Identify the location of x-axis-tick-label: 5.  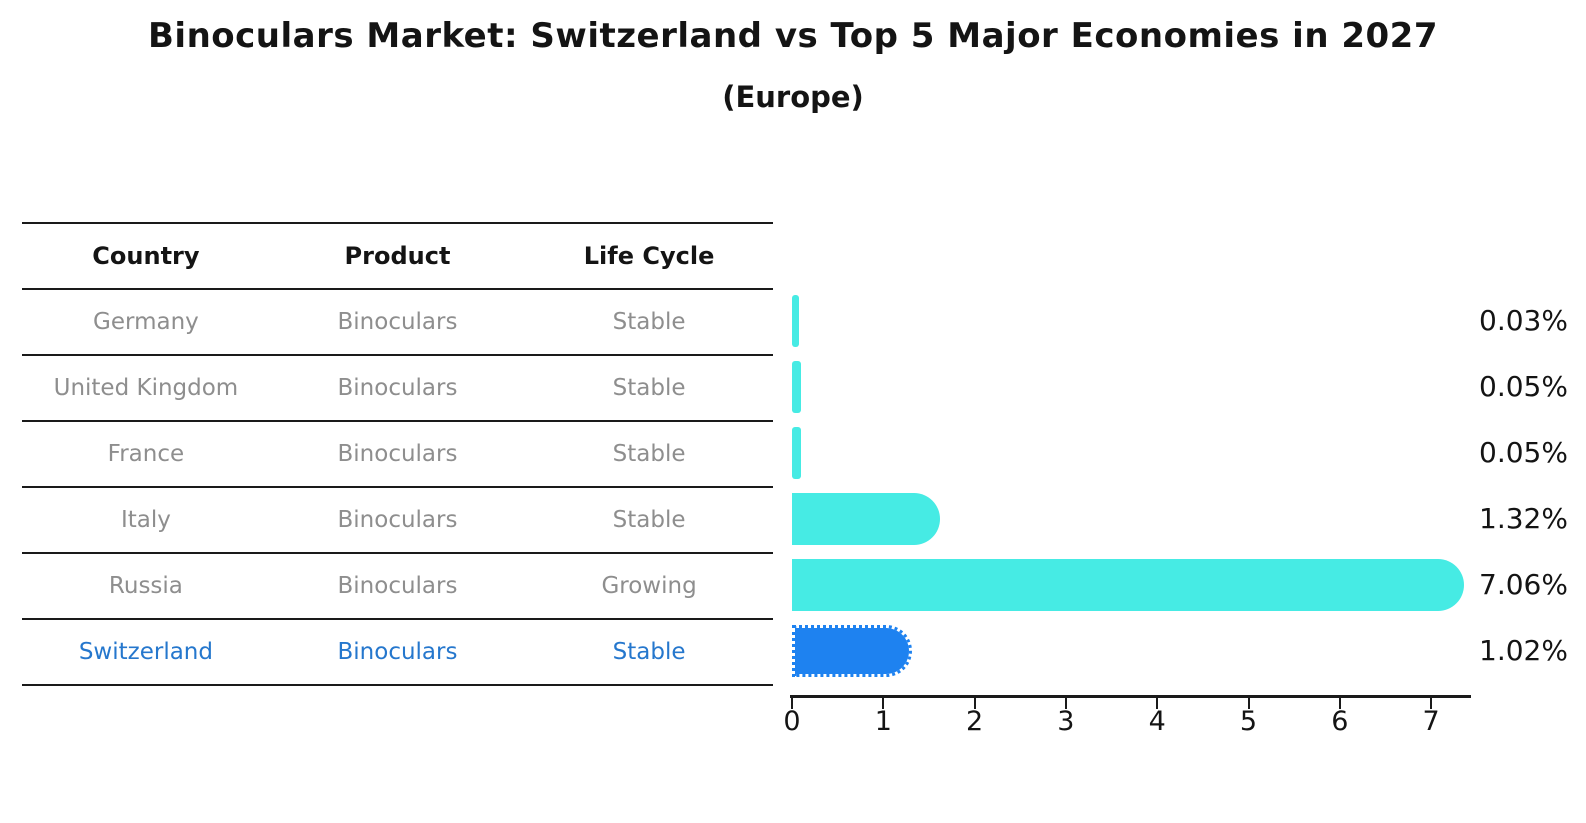
(1248, 721).